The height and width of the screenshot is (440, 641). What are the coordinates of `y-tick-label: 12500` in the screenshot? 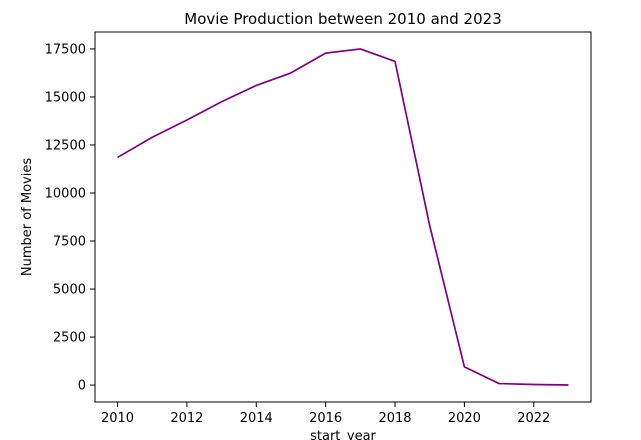 It's located at (65, 145).